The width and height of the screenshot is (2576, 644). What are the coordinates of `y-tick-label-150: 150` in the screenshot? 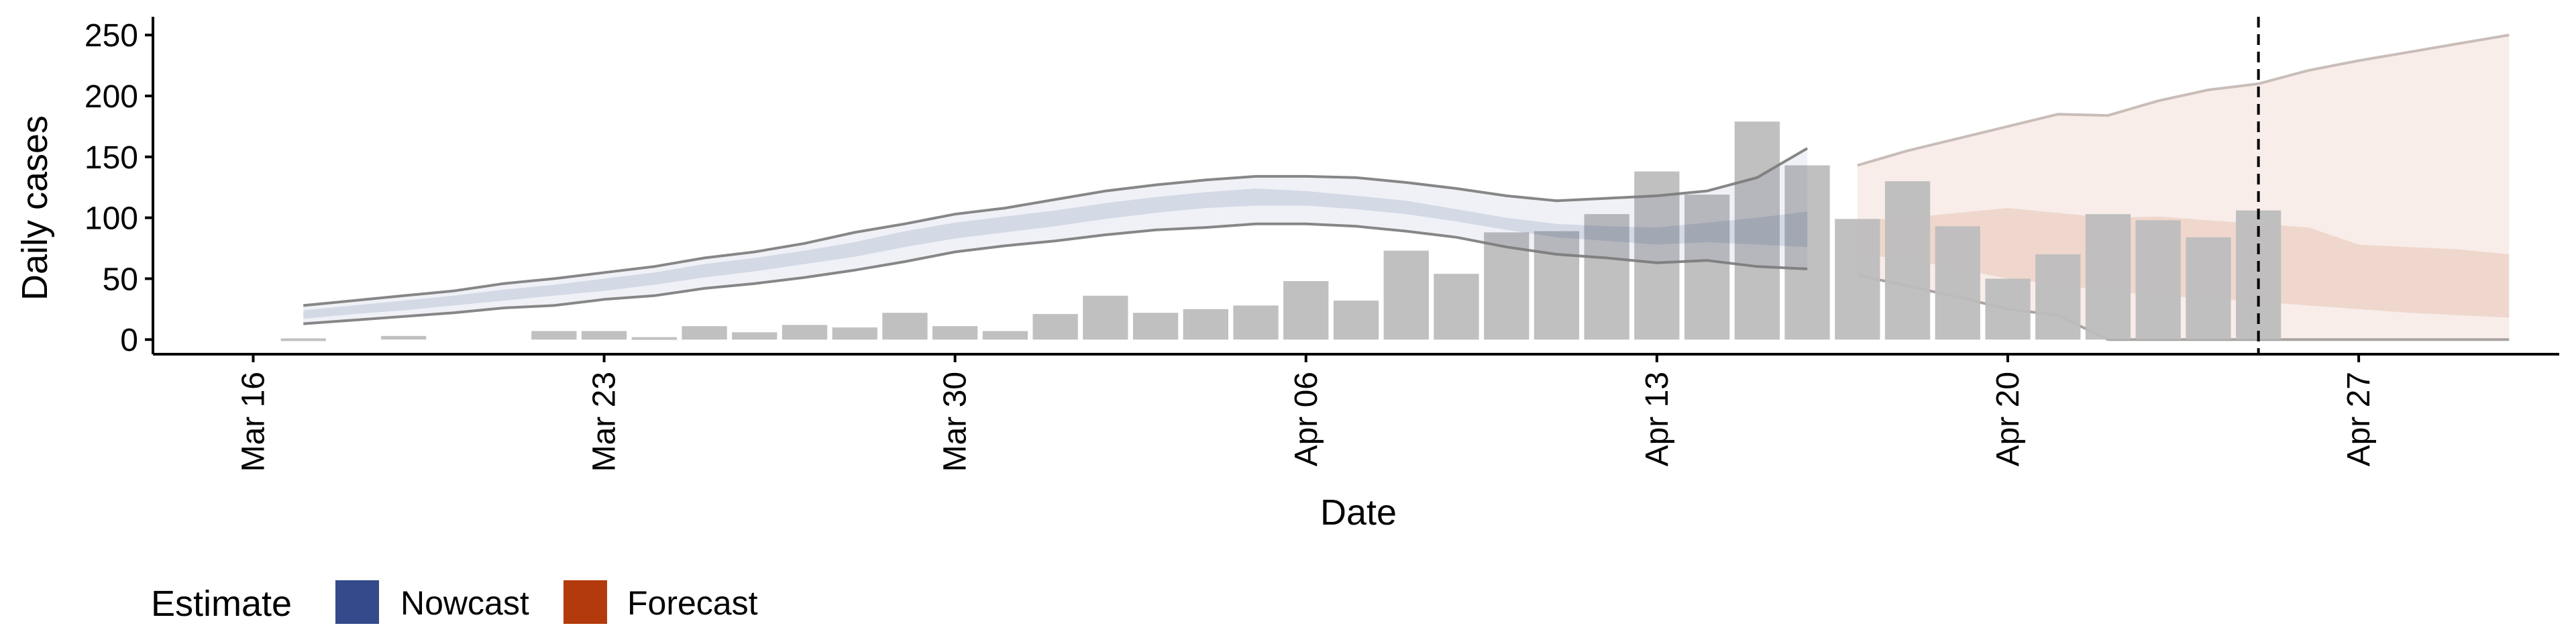 It's located at (111, 158).